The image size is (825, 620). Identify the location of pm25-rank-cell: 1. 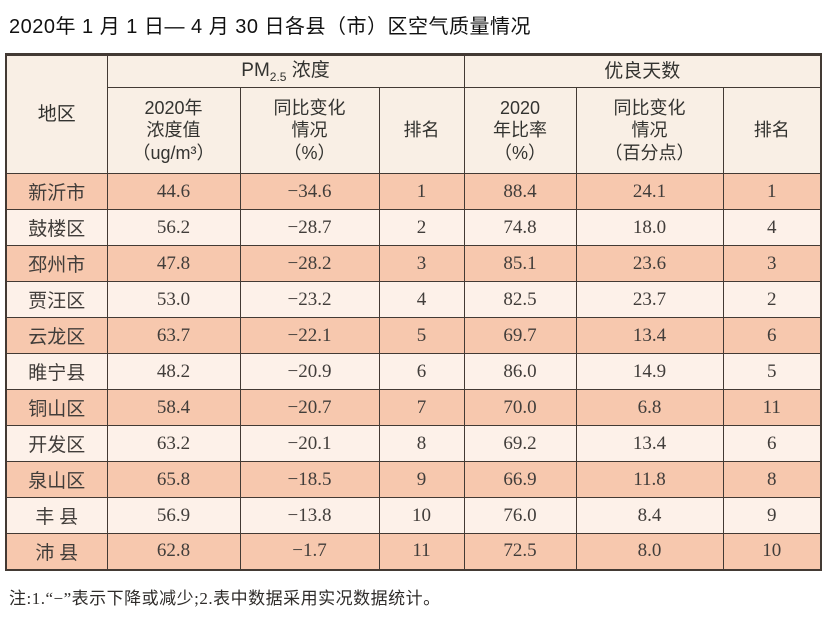
(421, 191).